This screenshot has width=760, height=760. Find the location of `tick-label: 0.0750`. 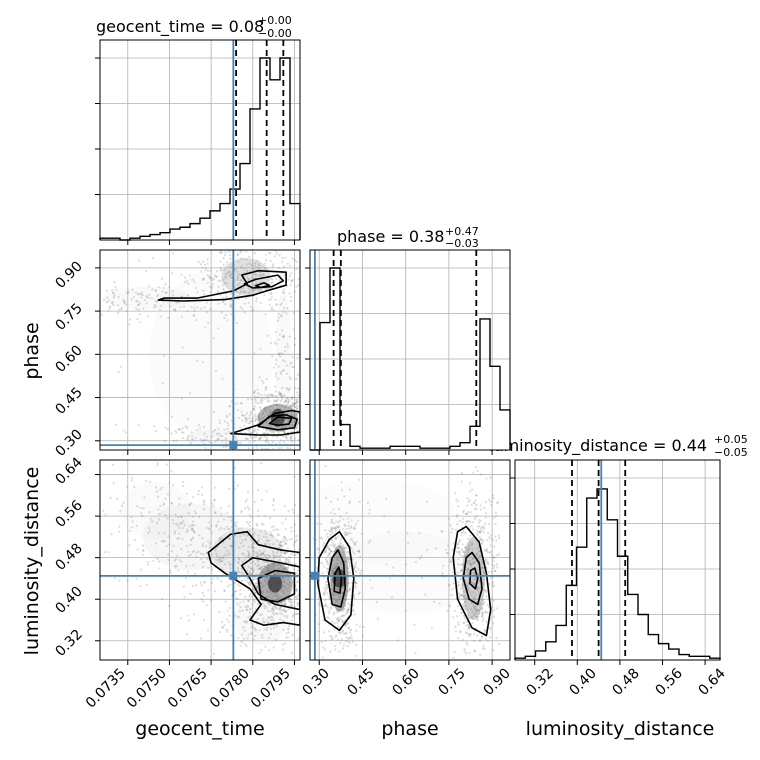

tick-label: 0.0750 is located at coordinates (147, 689).